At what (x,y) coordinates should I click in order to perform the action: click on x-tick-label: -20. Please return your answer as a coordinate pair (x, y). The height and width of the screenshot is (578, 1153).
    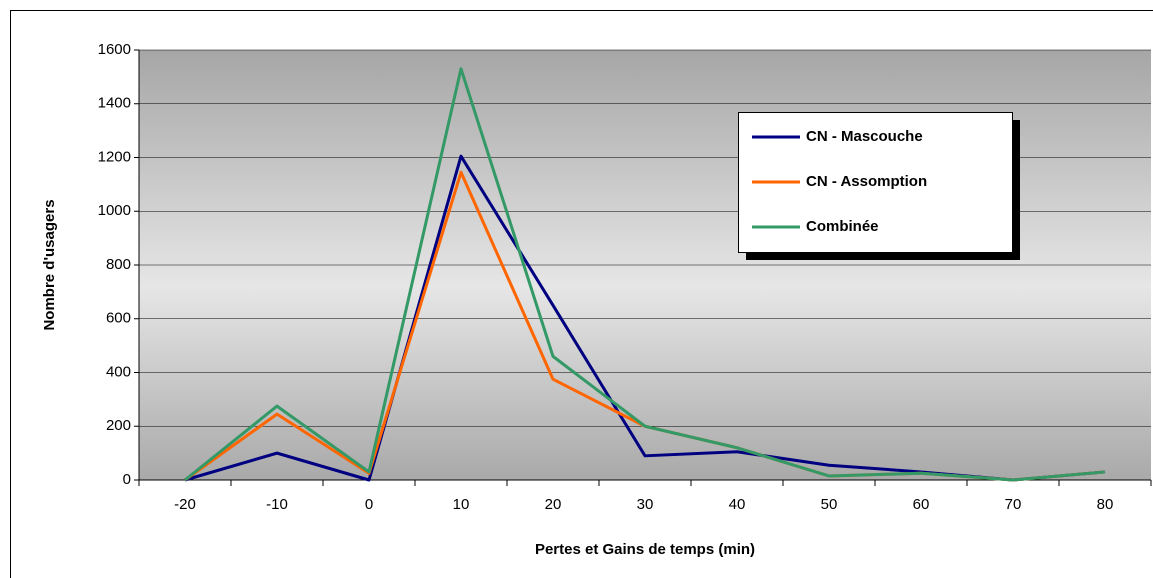
    Looking at the image, I should click on (185, 504).